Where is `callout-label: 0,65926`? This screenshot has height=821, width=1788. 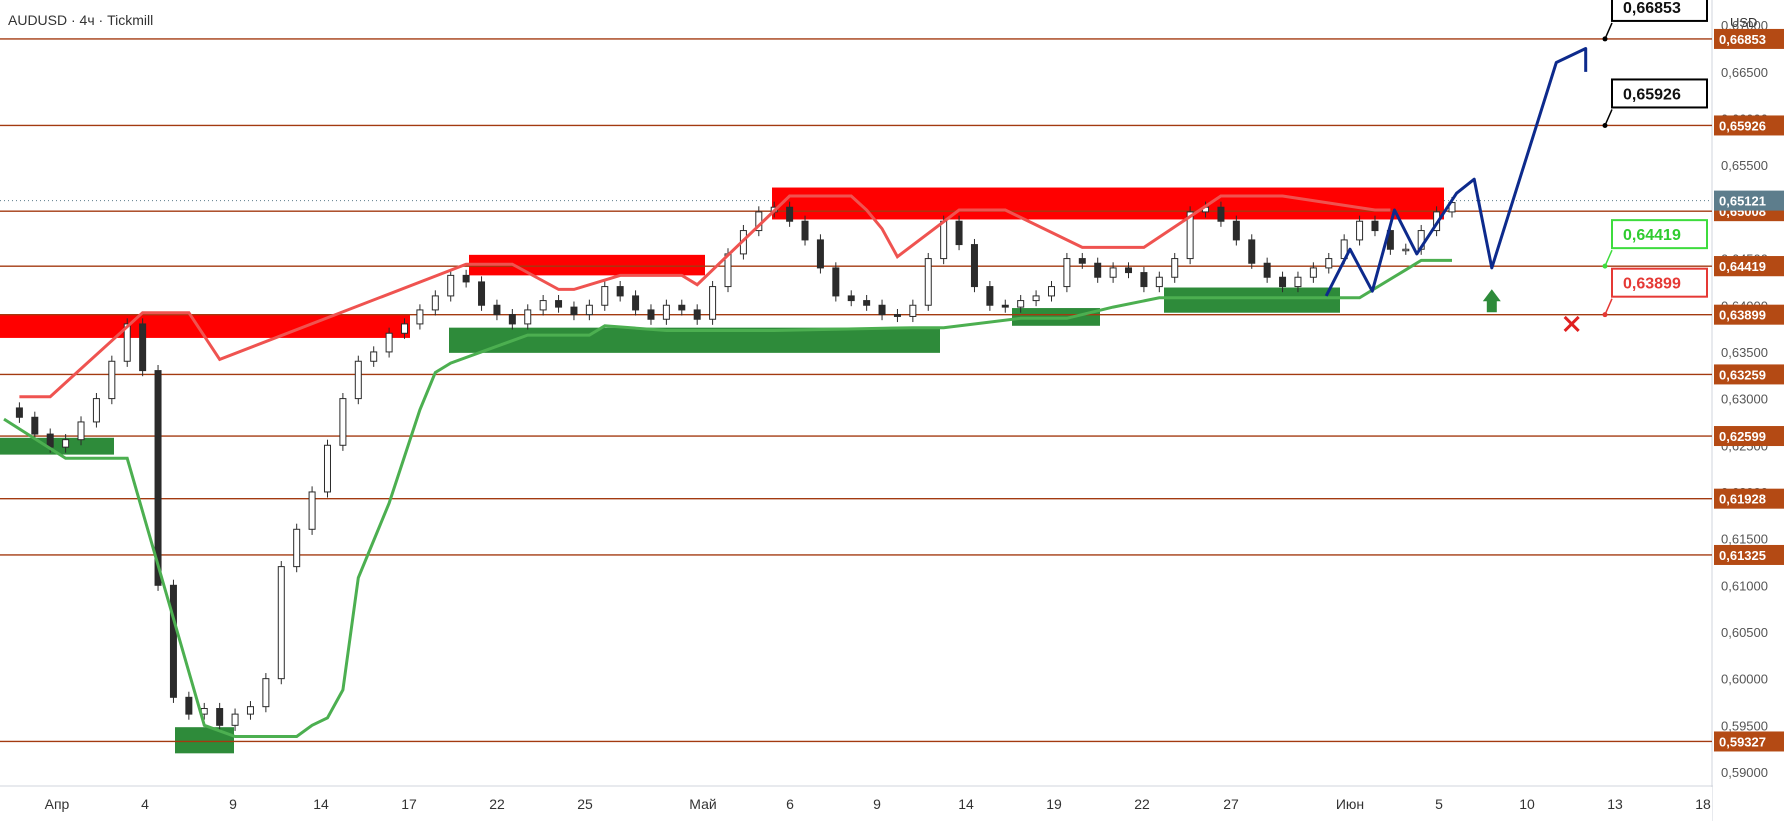 callout-label: 0,65926 is located at coordinates (1652, 94).